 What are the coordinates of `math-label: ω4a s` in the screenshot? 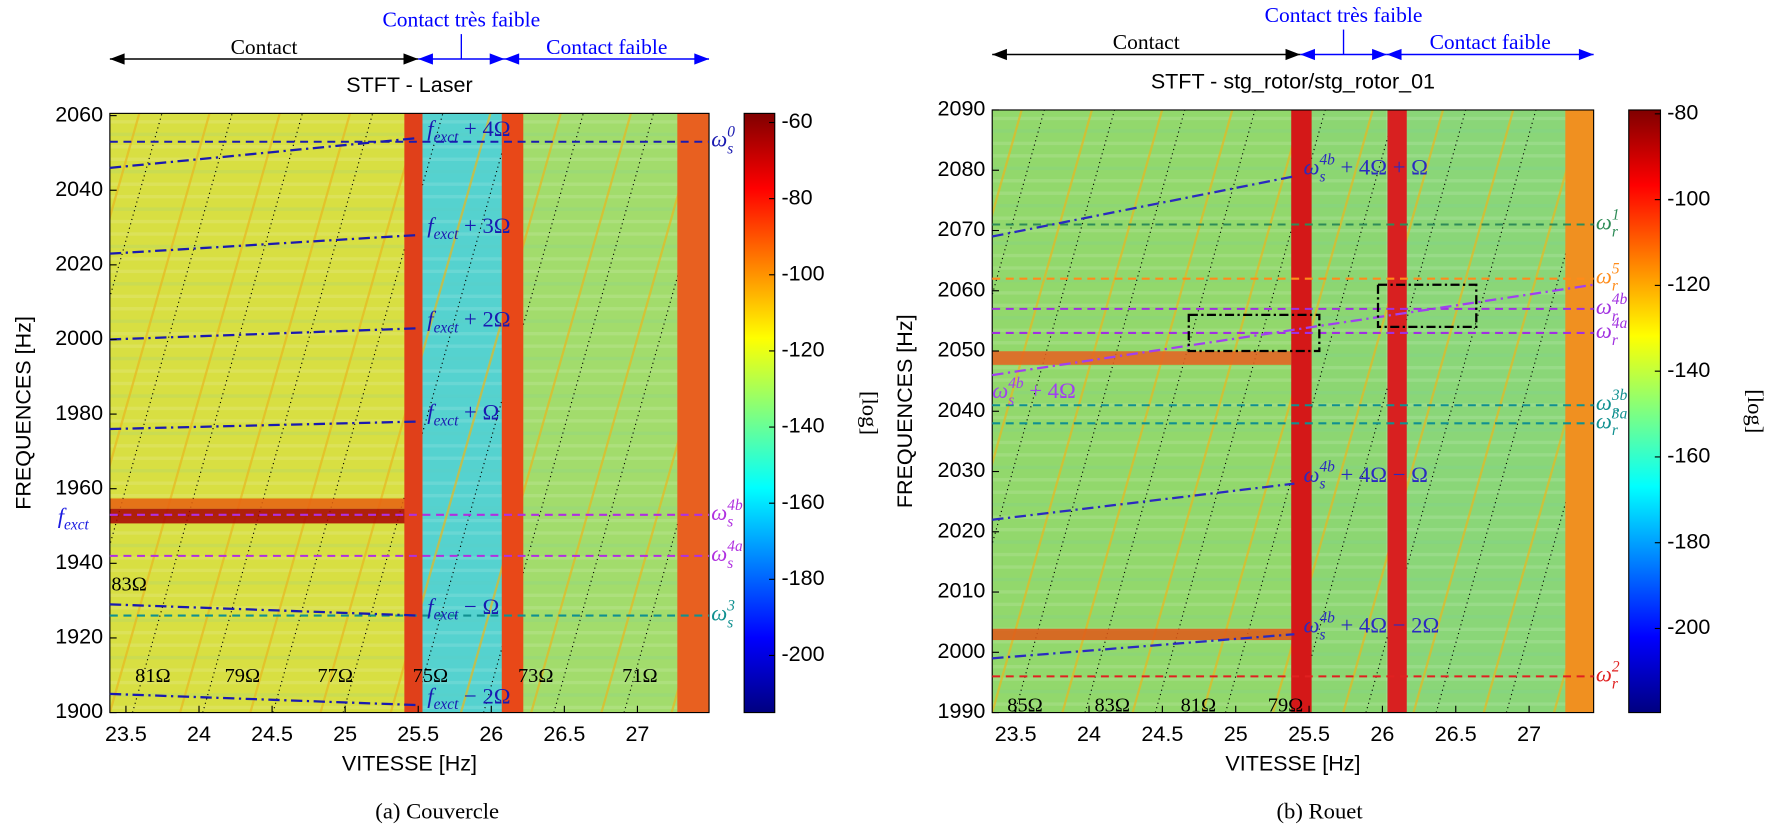 It's located at (727, 554).